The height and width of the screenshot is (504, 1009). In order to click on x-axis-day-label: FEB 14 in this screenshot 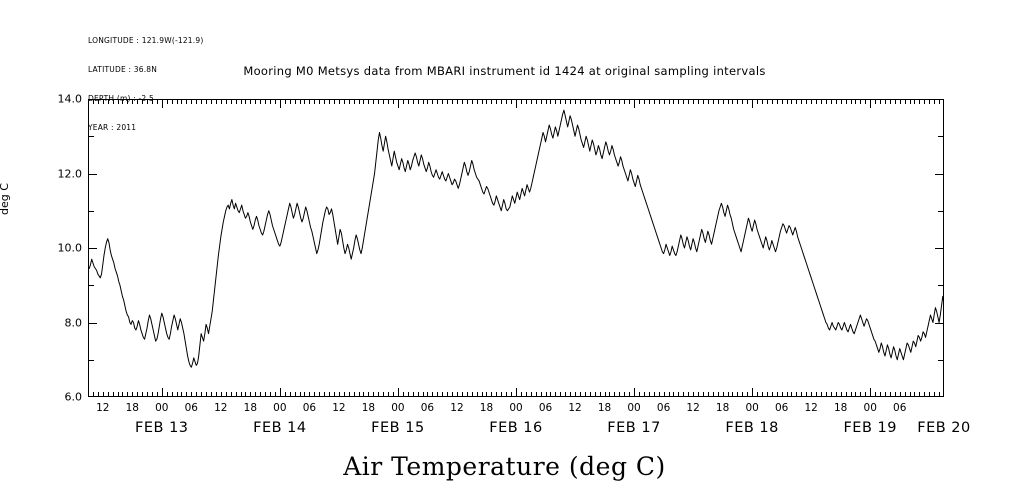, I will do `click(280, 428)`.